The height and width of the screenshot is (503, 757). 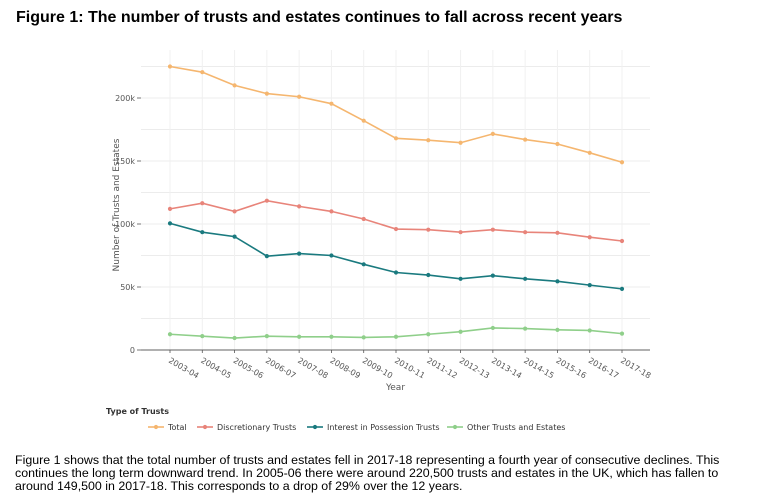 I want to click on x-tick-label: 2011-12, so click(x=441, y=368).